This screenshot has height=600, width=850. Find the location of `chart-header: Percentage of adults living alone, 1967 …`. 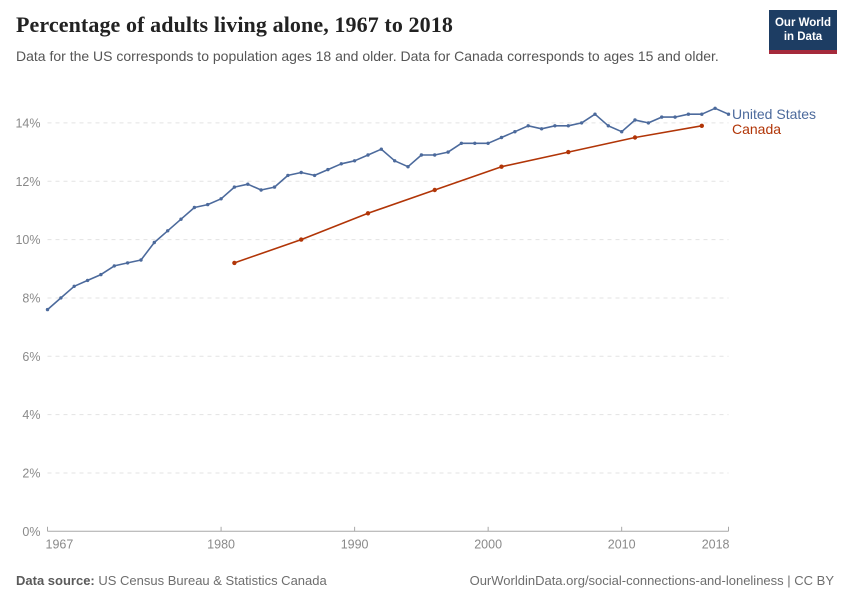

chart-header: Percentage of adults living alone, 1967 … is located at coordinates (383, 39).